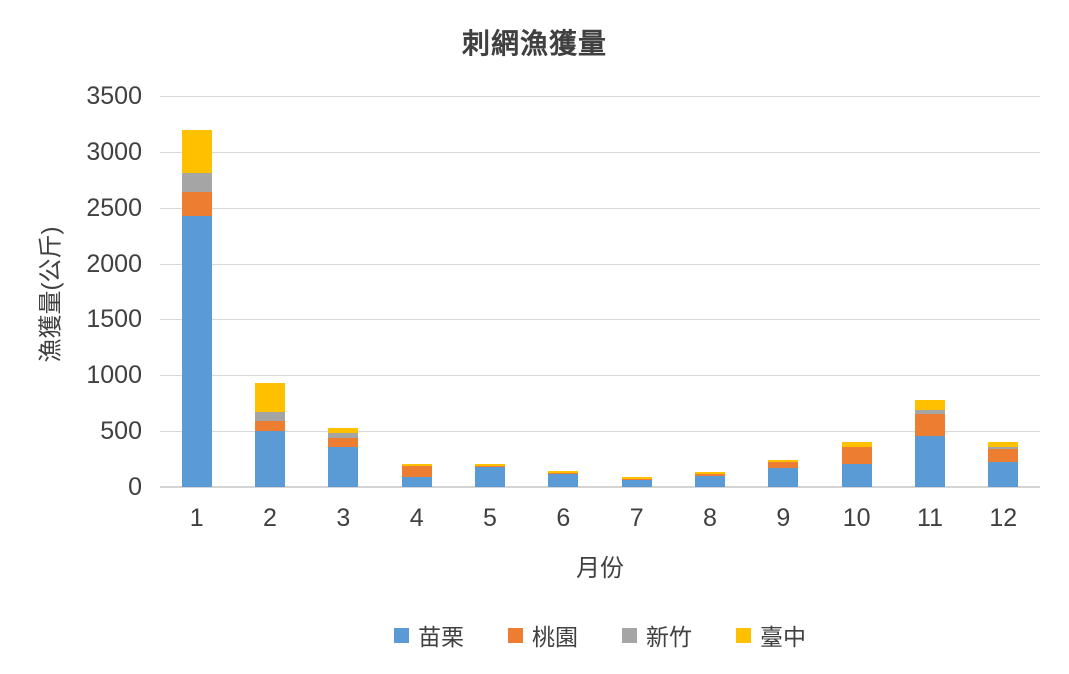  Describe the element at coordinates (196, 182) in the screenshot. I see `bar-month-1-segment-新竹` at that location.